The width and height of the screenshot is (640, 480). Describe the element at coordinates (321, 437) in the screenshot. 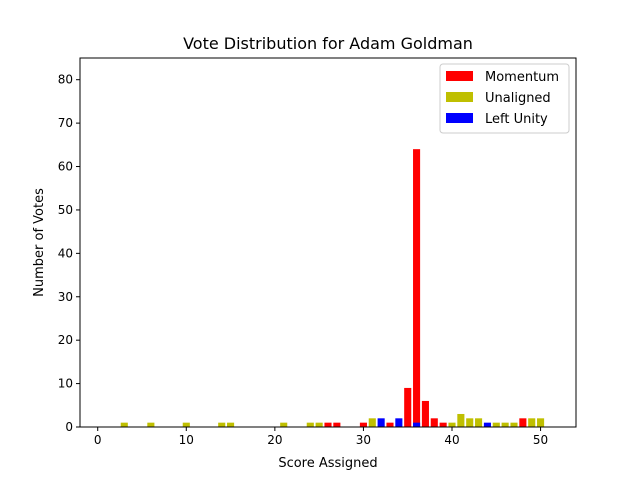

I see `x-axis-ticks: 0 10 20 30 40 50` at that location.